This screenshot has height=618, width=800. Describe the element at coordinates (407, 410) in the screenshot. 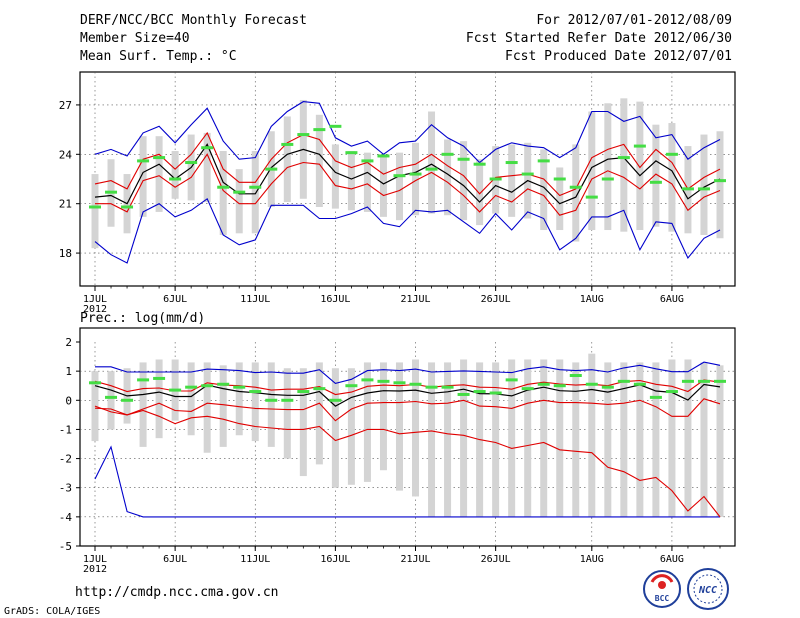

I see `prec-series-p25` at that location.